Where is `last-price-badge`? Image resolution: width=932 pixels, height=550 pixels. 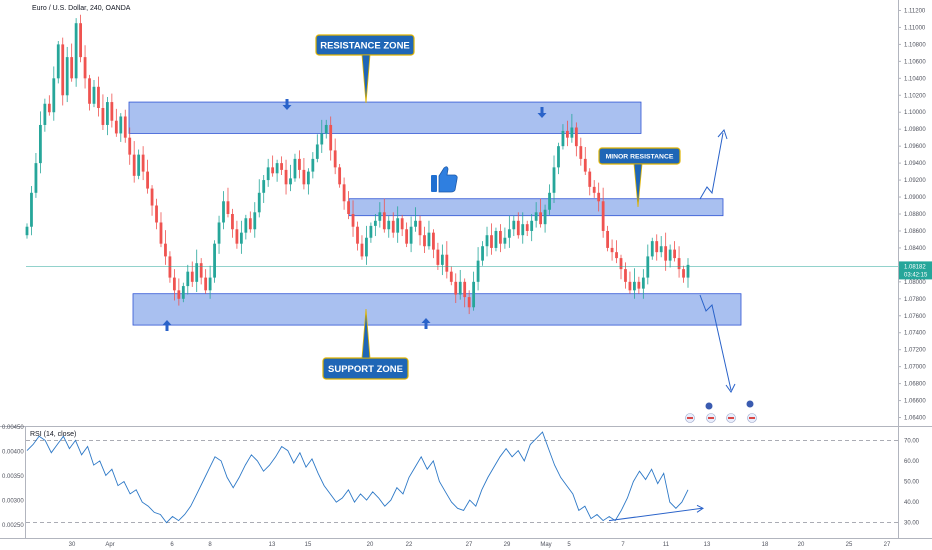 last-price-badge is located at coordinates (915, 270).